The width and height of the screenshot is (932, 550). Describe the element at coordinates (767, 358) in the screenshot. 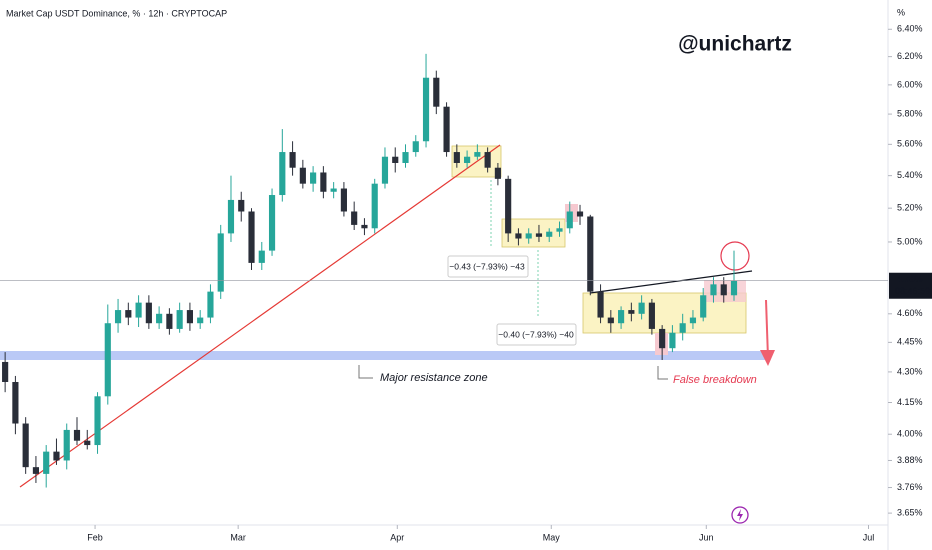

I see `arrow-head` at that location.